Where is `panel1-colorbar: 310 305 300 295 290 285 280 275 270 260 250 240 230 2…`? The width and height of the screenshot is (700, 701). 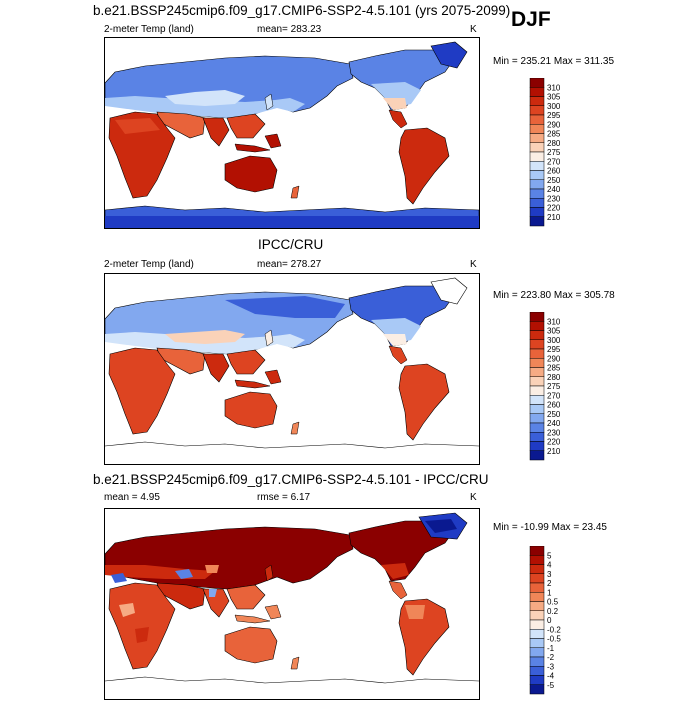 panel1-colorbar: 310 305 300 295 290 285 280 275 270 260 250 240 230 2… is located at coordinates (553, 152).